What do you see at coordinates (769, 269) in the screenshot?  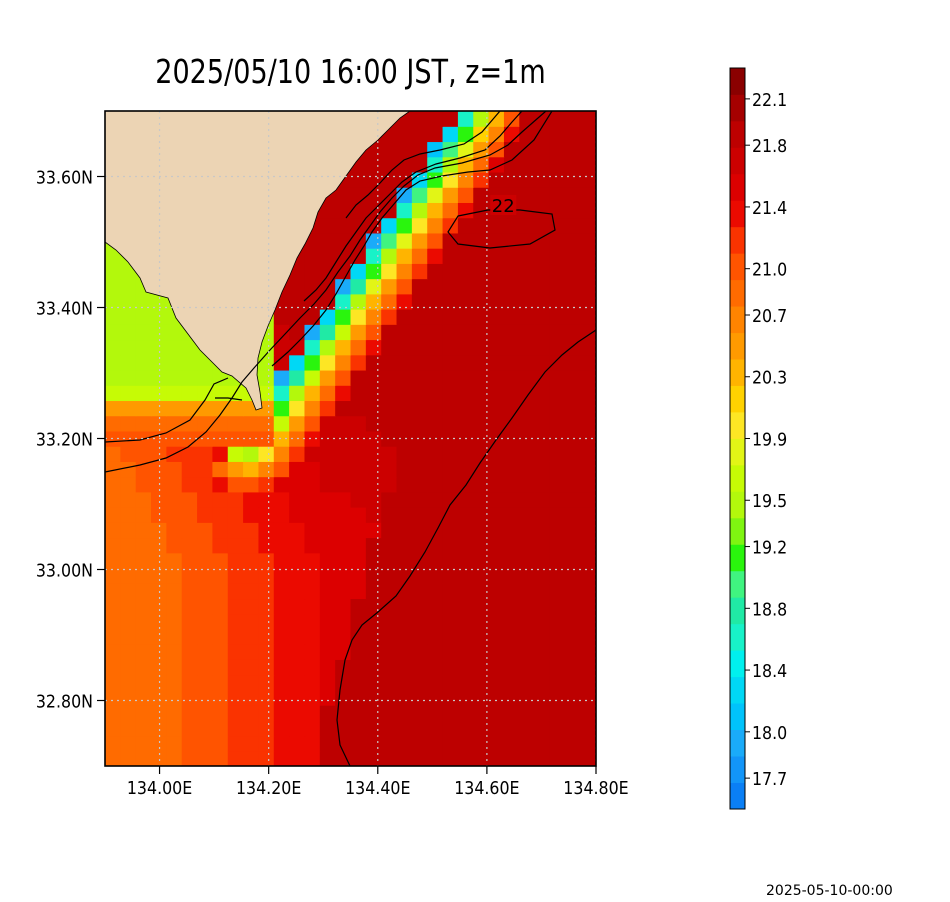 I see `colorbar-tick-label: 21.0` at bounding box center [769, 269].